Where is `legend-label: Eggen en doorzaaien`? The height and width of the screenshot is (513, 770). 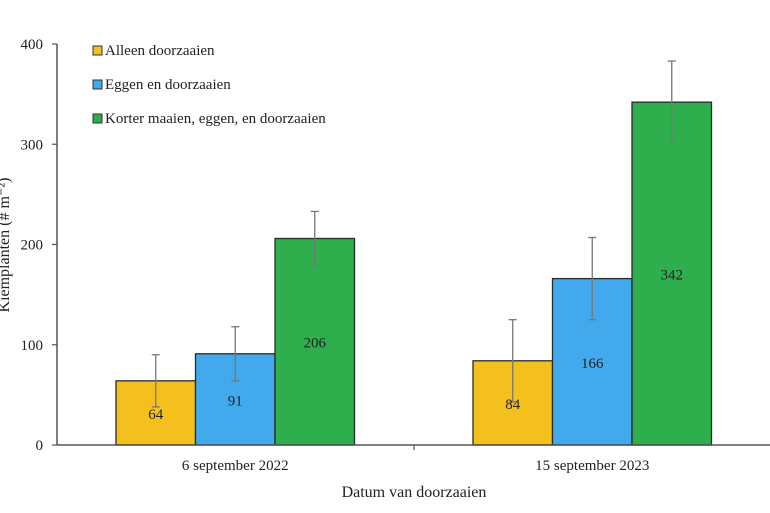 legend-label: Eggen en doorzaaien is located at coordinates (168, 85).